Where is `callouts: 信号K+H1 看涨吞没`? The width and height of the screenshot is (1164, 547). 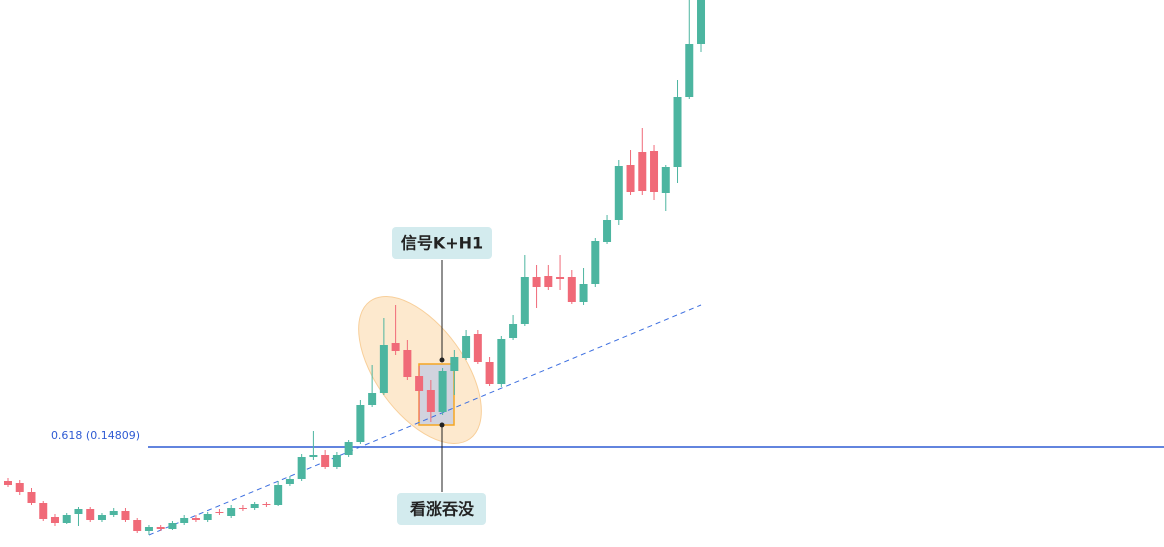 callouts: 信号K+H1 看涨吞没 is located at coordinates (442, 376).